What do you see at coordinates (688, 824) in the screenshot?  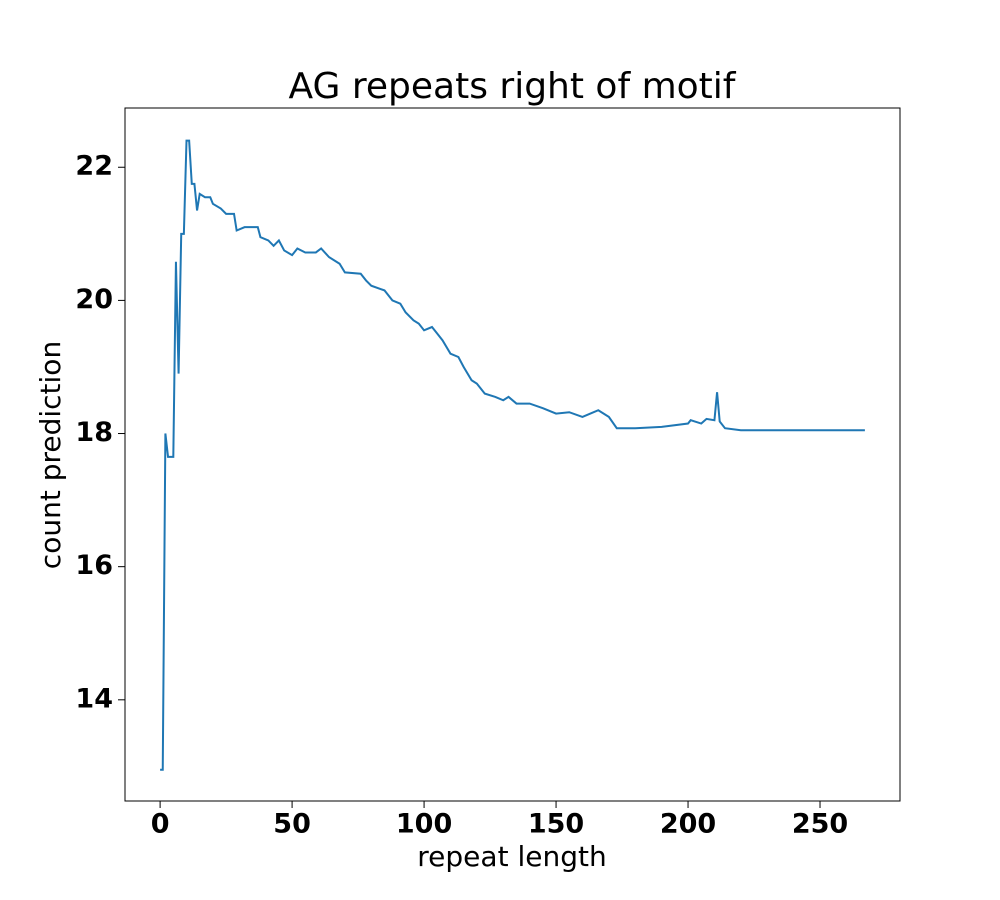 I see `x-tick-label: 200` at bounding box center [688, 824].